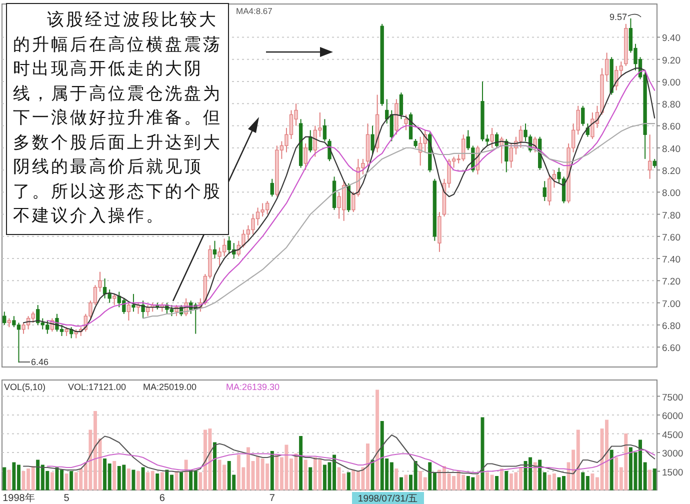  What do you see at coordinates (18, 498) in the screenshot?
I see `x-tick-label: 1998年` at bounding box center [18, 498].